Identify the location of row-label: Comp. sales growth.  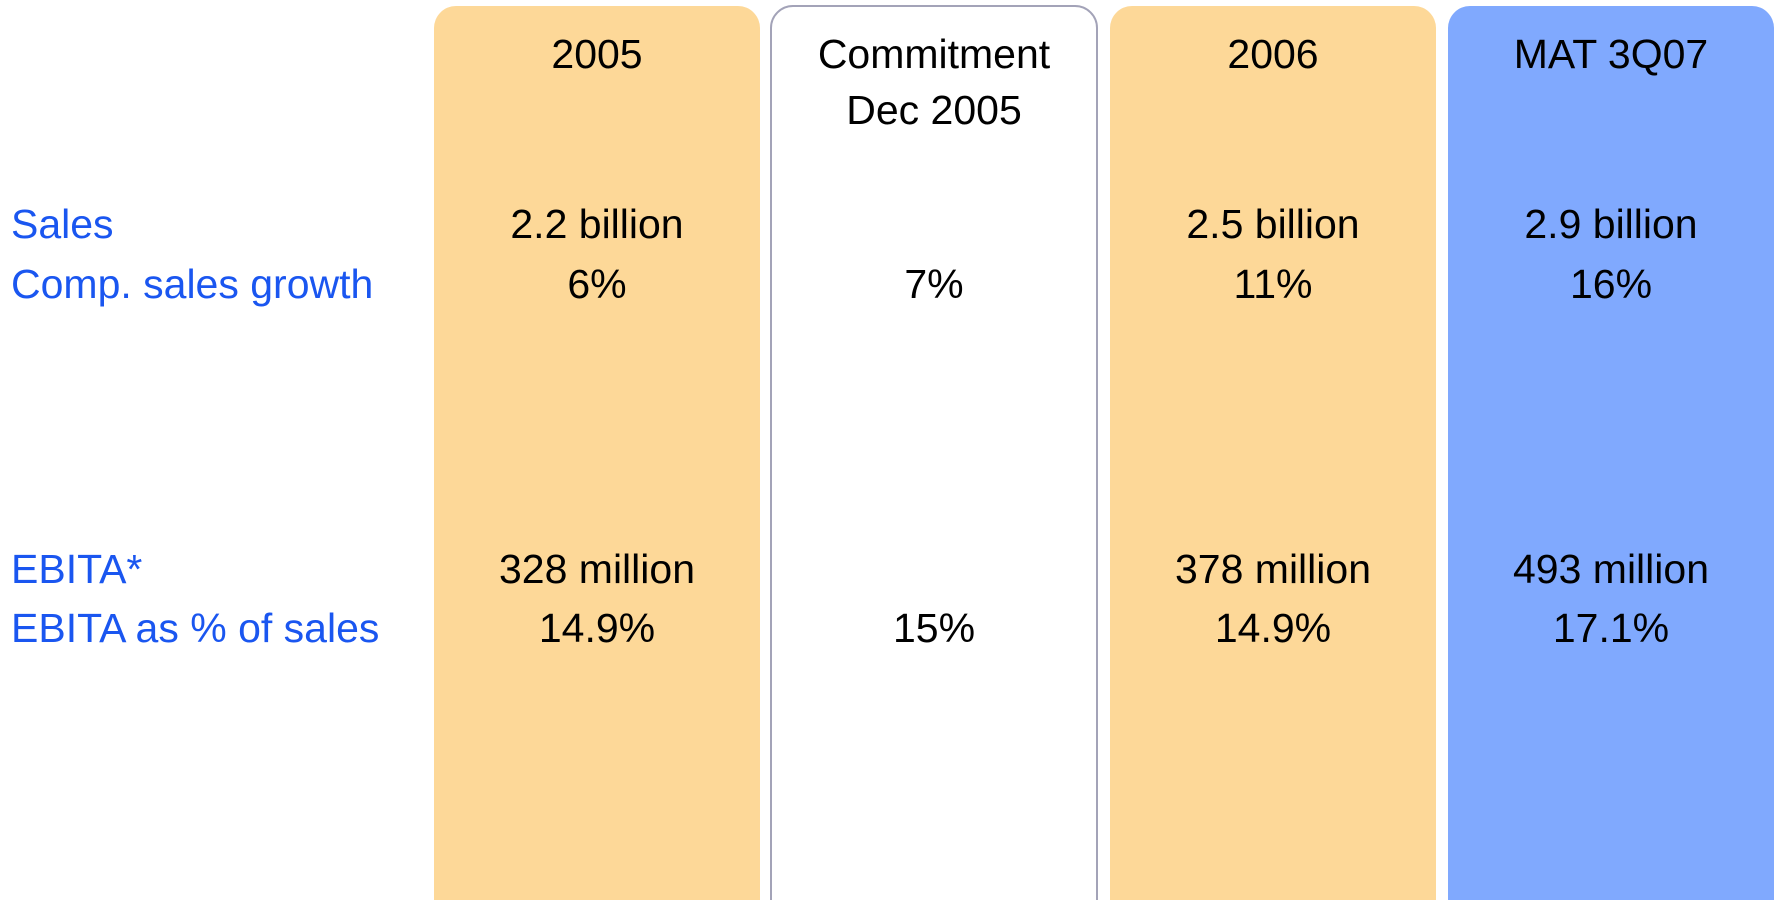
(192, 284).